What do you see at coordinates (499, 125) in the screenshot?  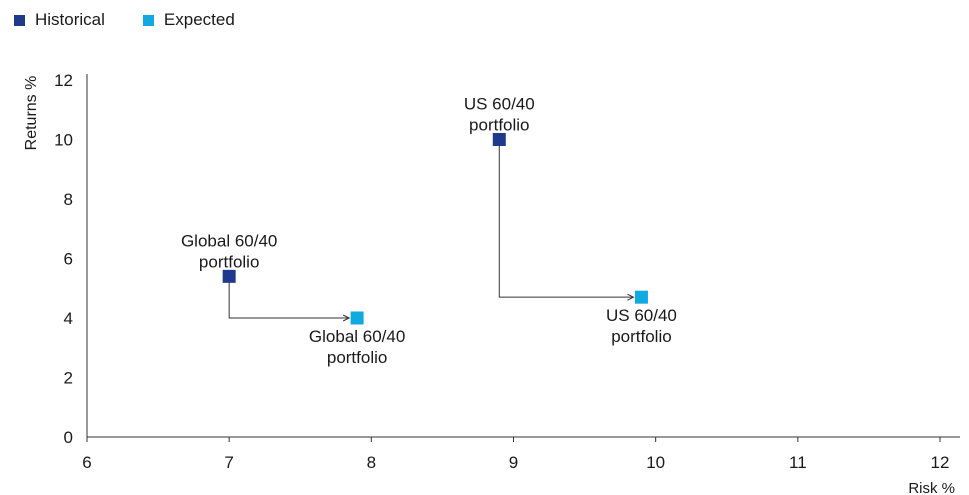 I see `data-label-historical-1: portfolio` at bounding box center [499, 125].